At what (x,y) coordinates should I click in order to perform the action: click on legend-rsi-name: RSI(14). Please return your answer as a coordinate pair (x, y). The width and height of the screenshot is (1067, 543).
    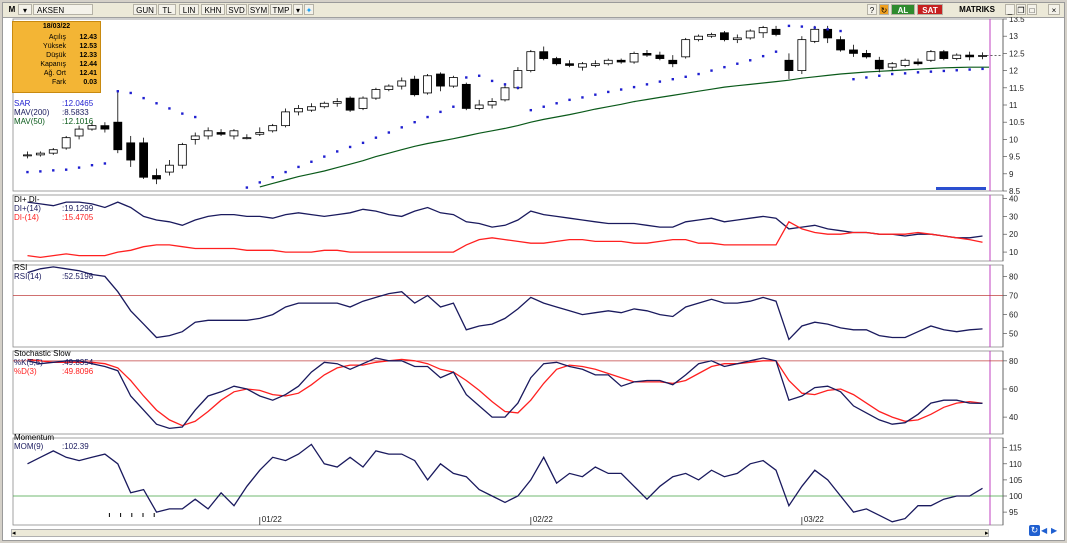
    Looking at the image, I should click on (28, 276).